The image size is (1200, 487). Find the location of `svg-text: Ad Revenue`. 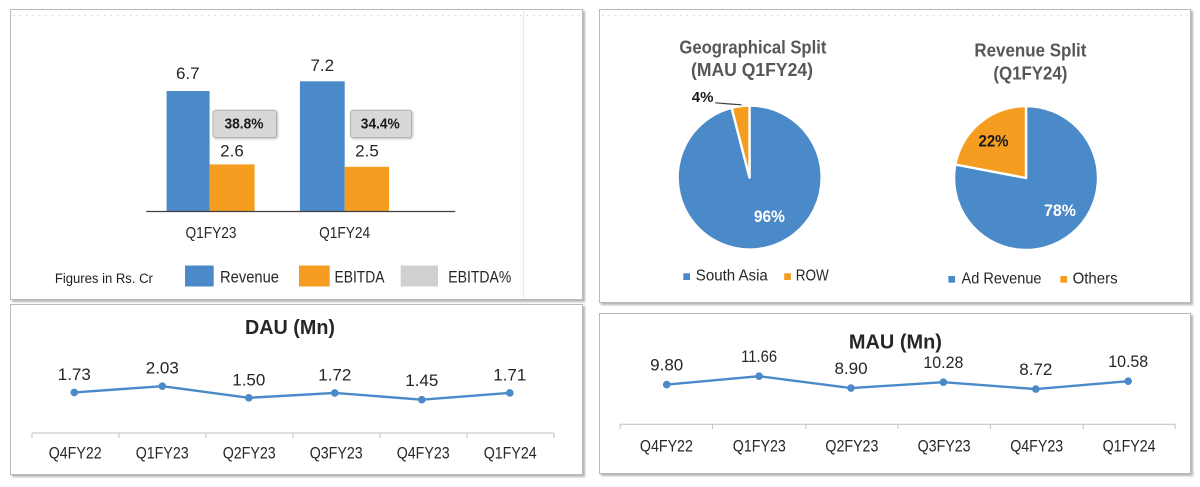

svg-text: Ad Revenue is located at coordinates (1002, 279).